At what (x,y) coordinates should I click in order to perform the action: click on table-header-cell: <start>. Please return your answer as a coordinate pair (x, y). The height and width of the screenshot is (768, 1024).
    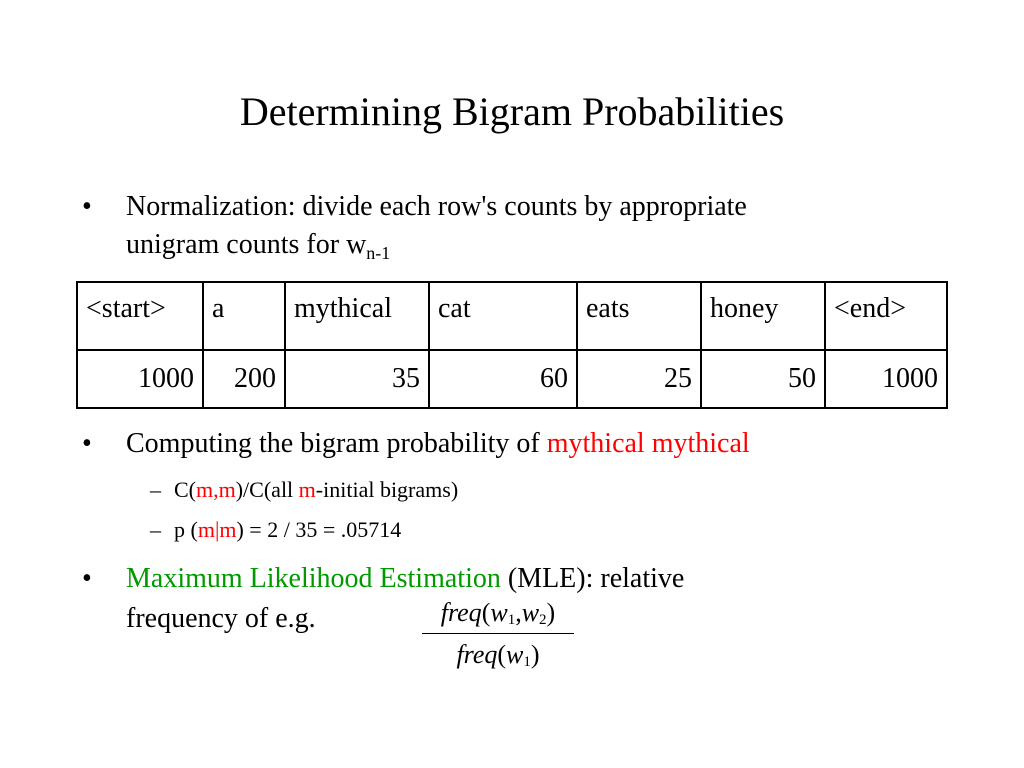
    Looking at the image, I should click on (140, 316).